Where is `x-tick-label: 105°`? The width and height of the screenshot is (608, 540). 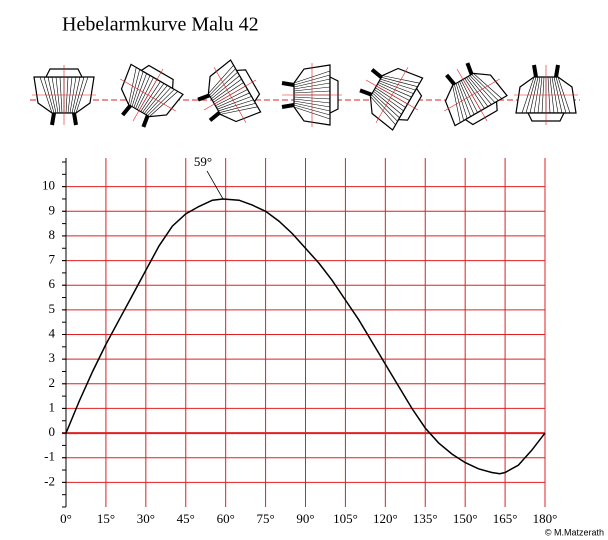
x-tick-label: 105° is located at coordinates (345, 518).